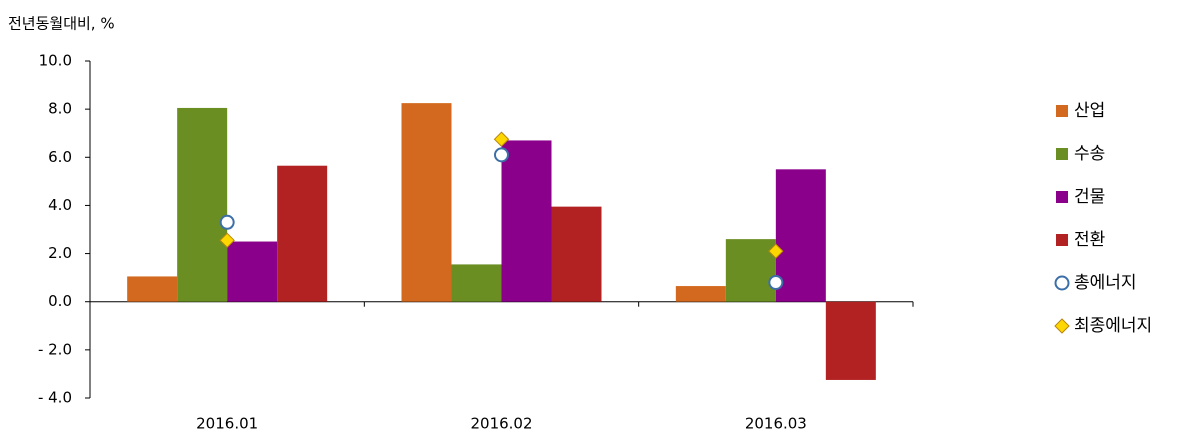 This screenshot has height=444, width=1200. I want to click on y-tick-label: 10.0, so click(55, 61).